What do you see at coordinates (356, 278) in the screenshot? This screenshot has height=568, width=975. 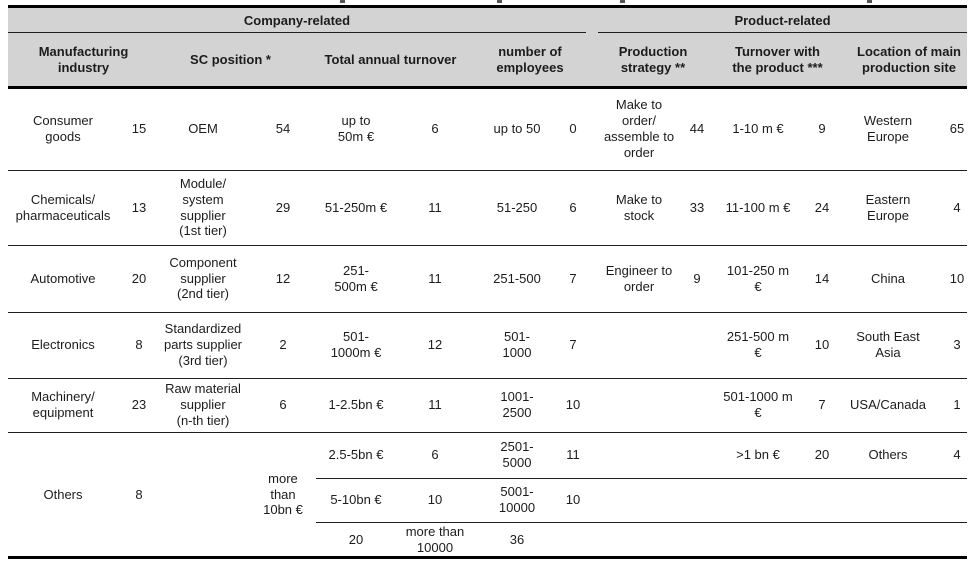 I see `turnover-label: 251- 500m €` at bounding box center [356, 278].